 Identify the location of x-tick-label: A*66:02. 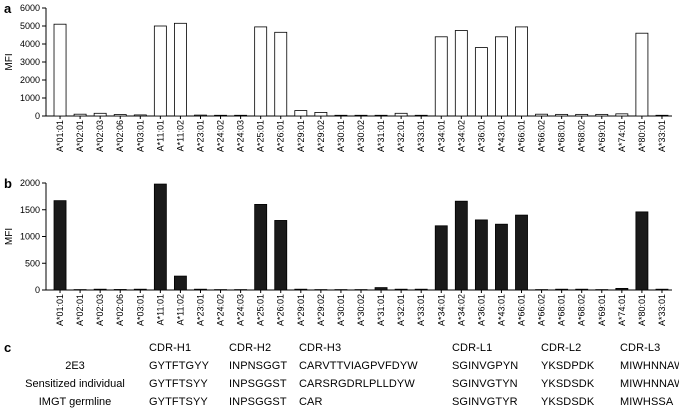
(542, 310).